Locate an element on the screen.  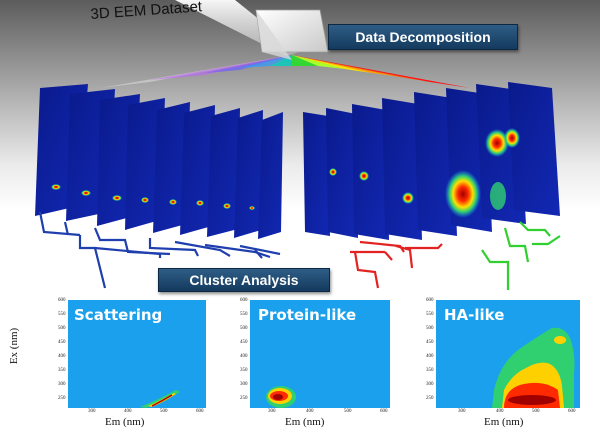
dendrogram-protein is located at coordinates (396, 264).